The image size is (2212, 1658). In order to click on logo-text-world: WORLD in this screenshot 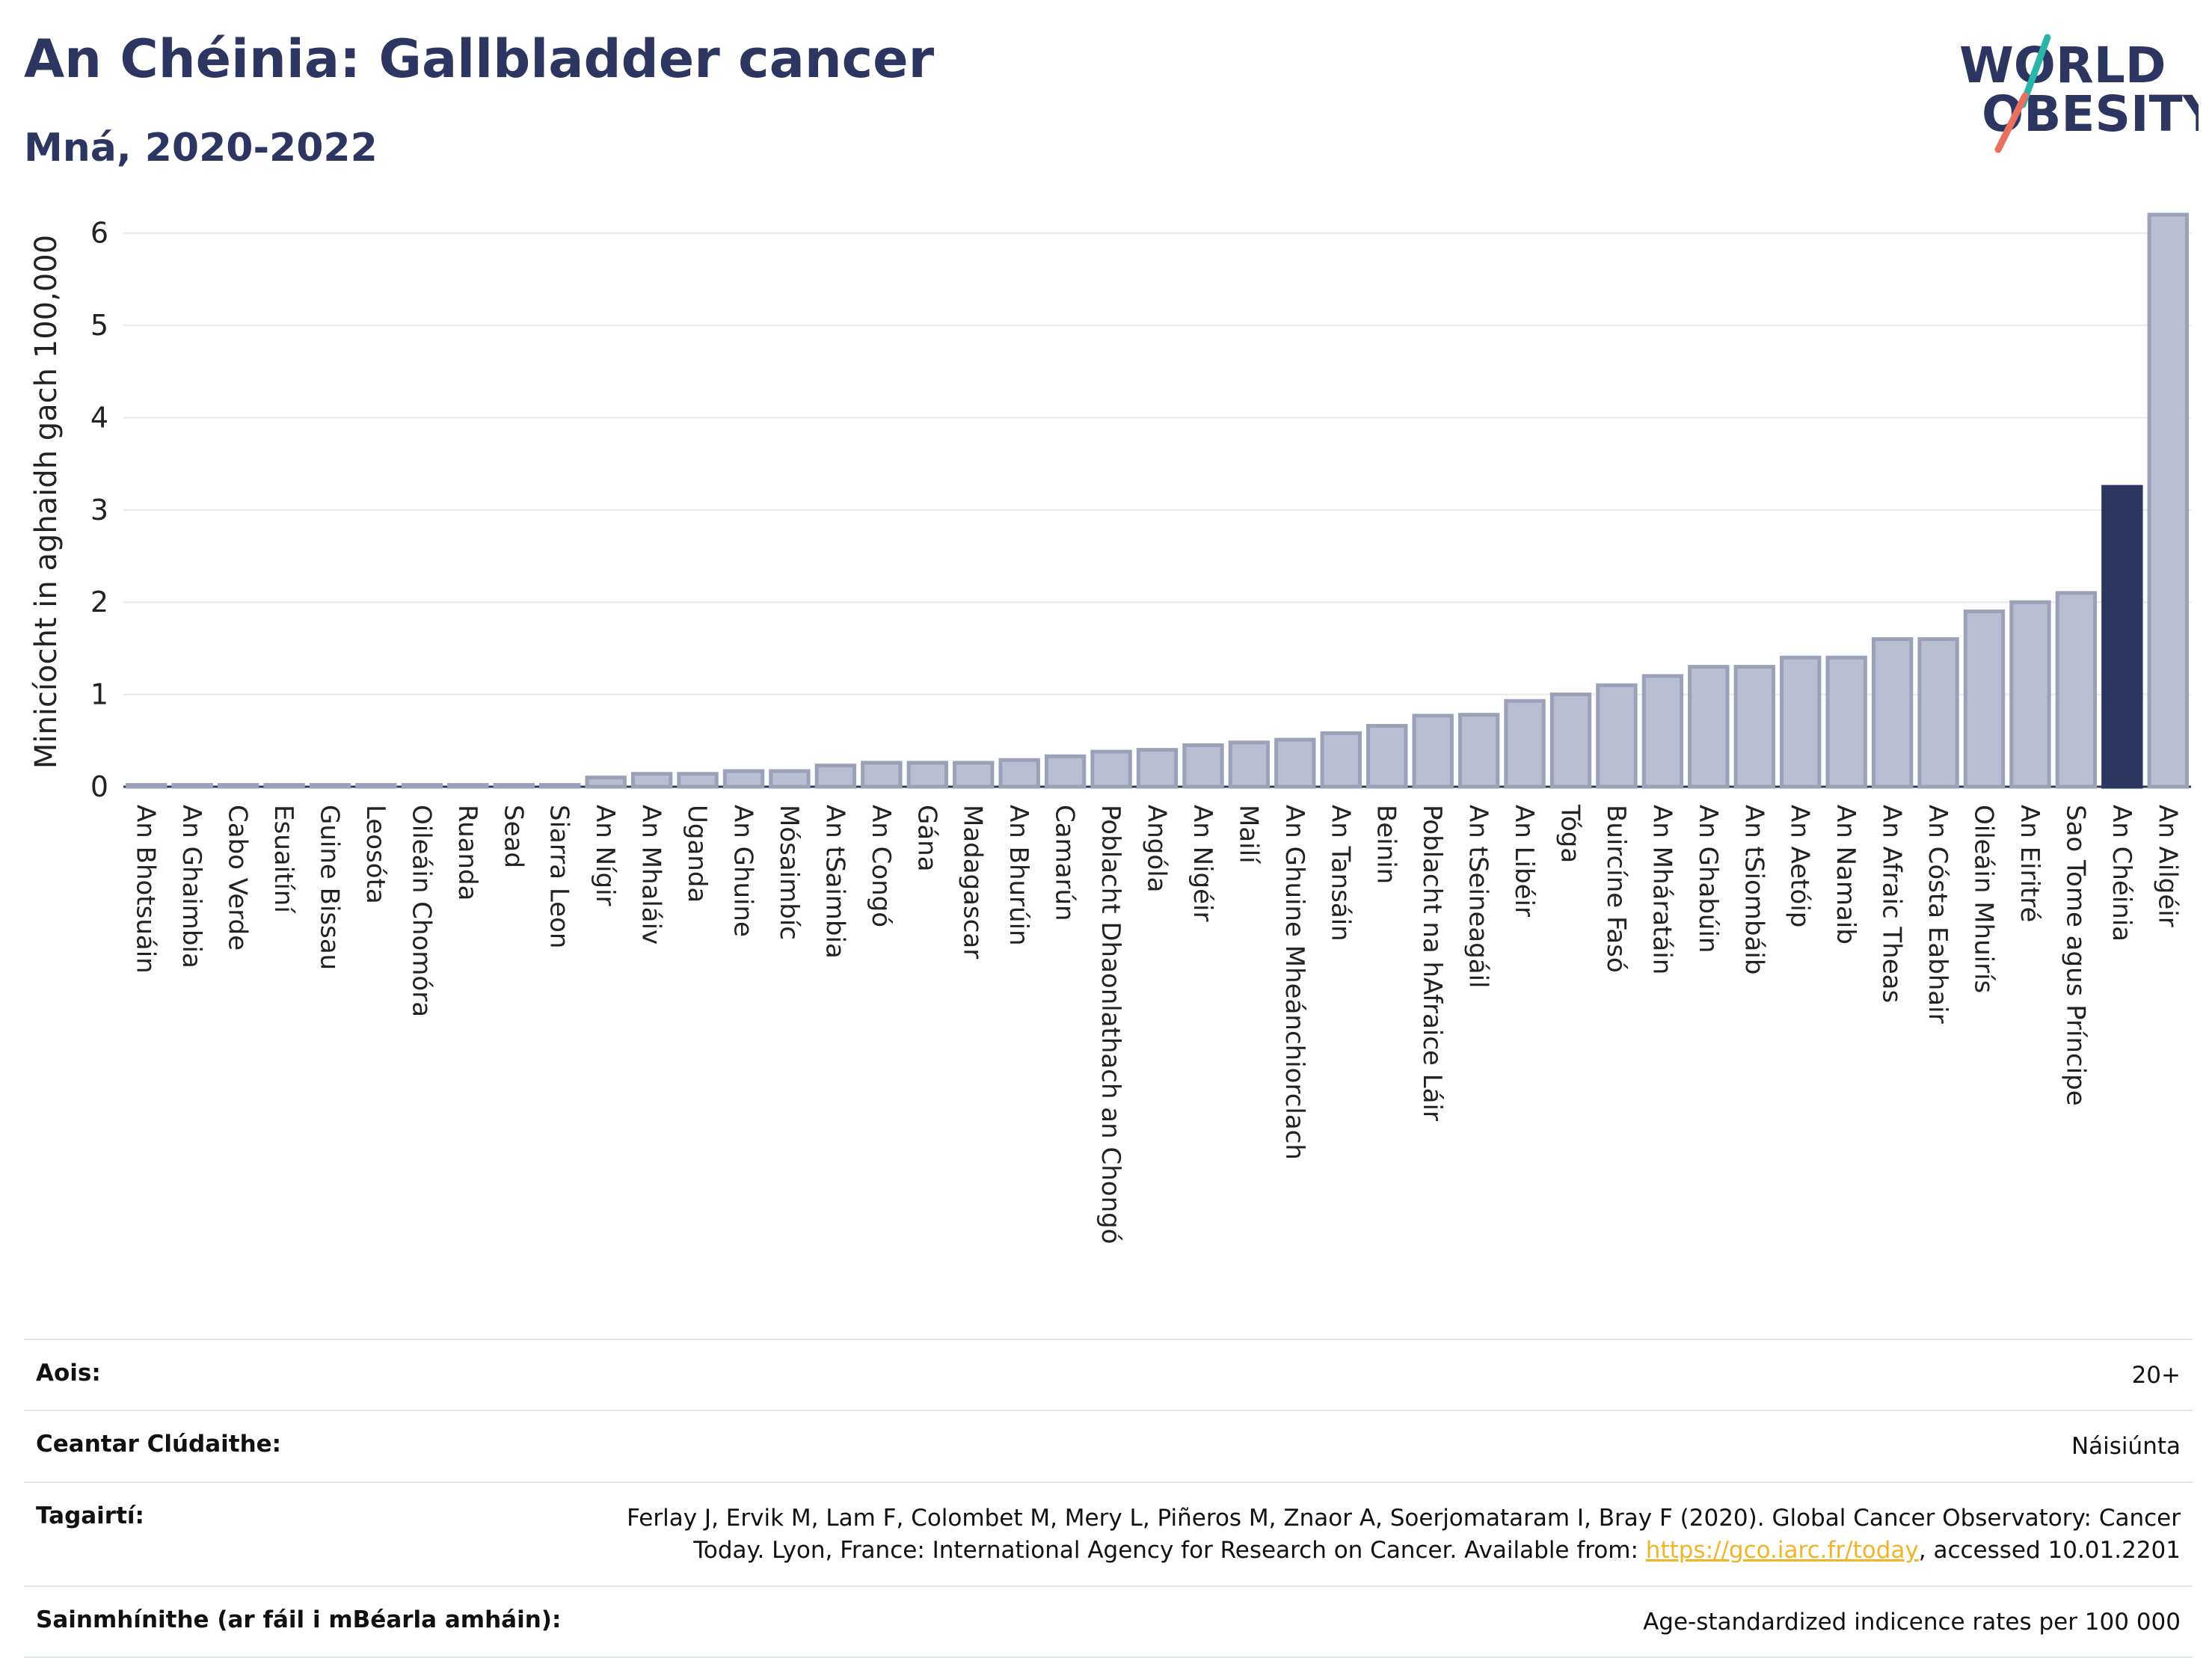, I will do `click(2062, 65)`.